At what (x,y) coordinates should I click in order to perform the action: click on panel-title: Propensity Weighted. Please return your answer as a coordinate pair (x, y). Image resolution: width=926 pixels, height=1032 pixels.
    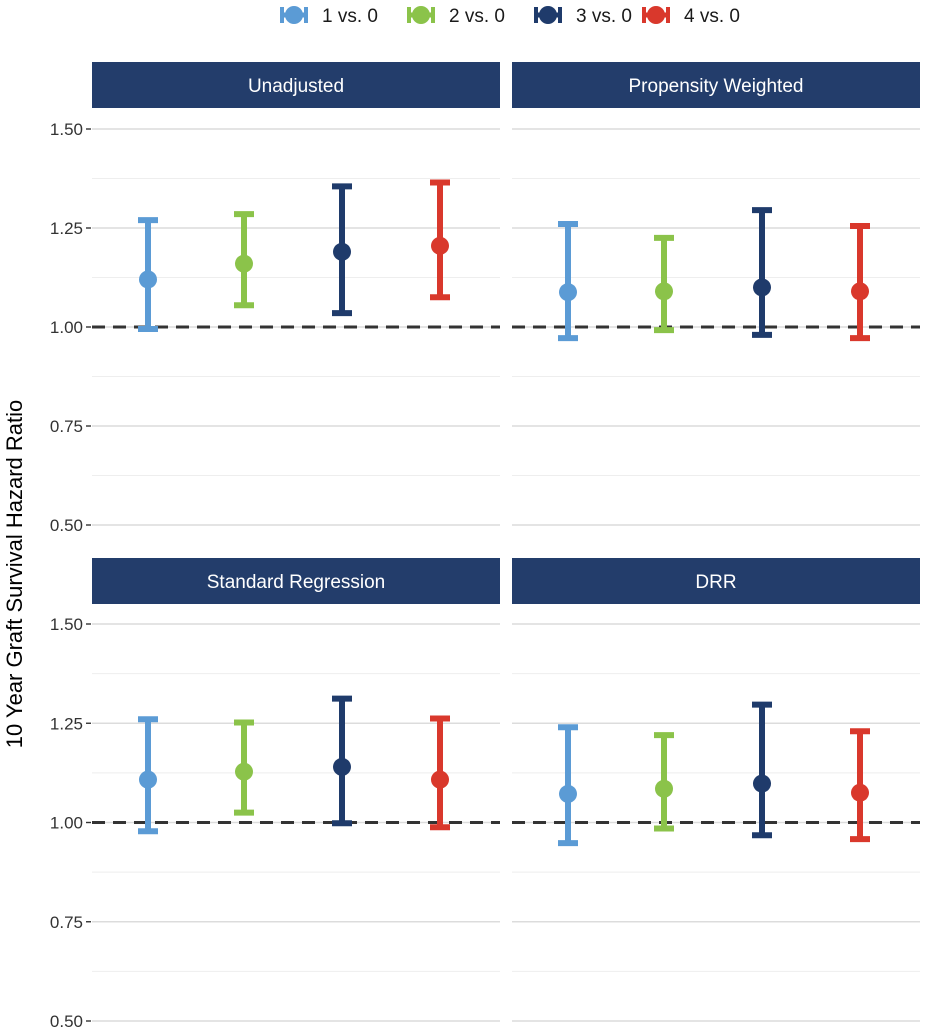
    Looking at the image, I should click on (716, 86).